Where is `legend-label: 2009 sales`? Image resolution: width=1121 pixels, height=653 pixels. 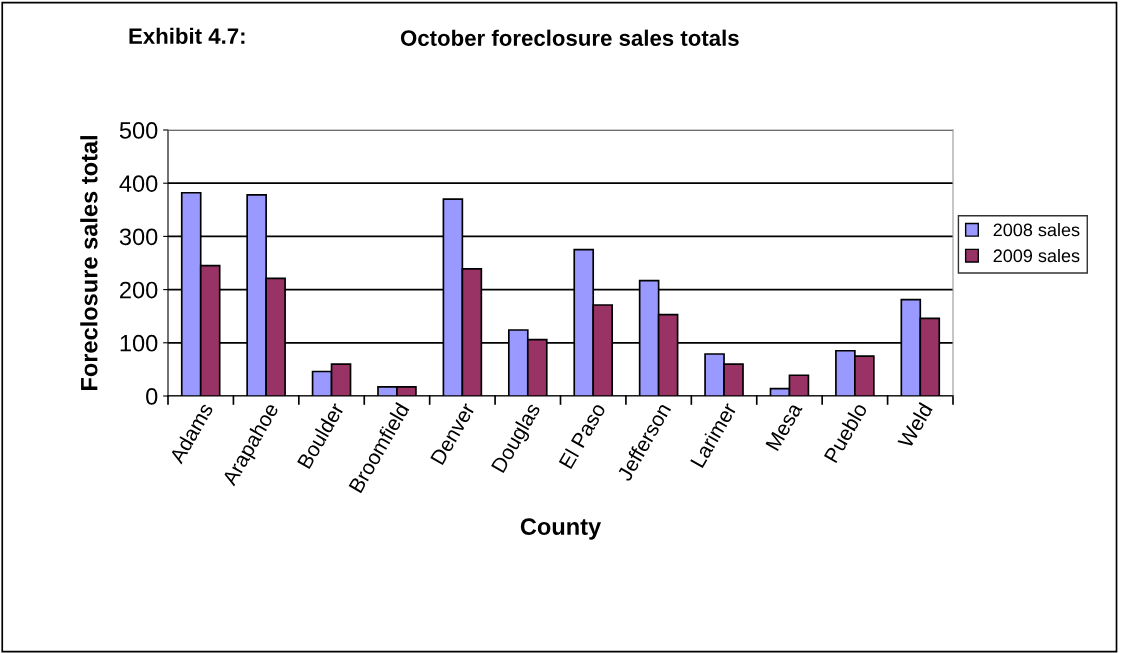
legend-label: 2009 sales is located at coordinates (1036, 255).